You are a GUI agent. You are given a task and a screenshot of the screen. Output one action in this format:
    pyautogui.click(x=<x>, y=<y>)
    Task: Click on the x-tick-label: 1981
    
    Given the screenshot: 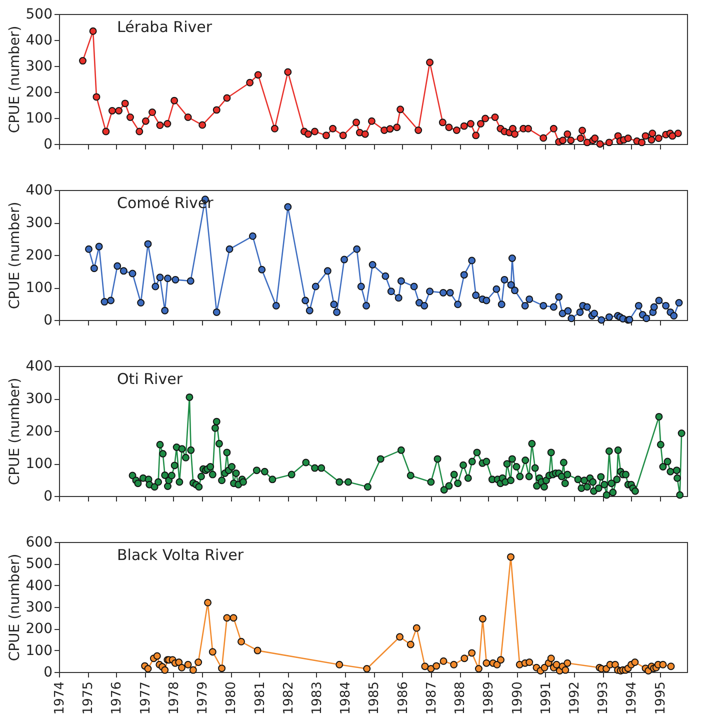 What is the action you would take?
    pyautogui.click(x=260, y=698)
    